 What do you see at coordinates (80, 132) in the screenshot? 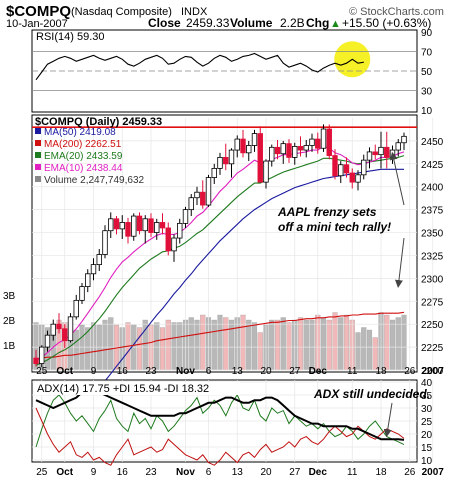
I see `legend-ma50: MA(50) 2419.08` at bounding box center [80, 132].